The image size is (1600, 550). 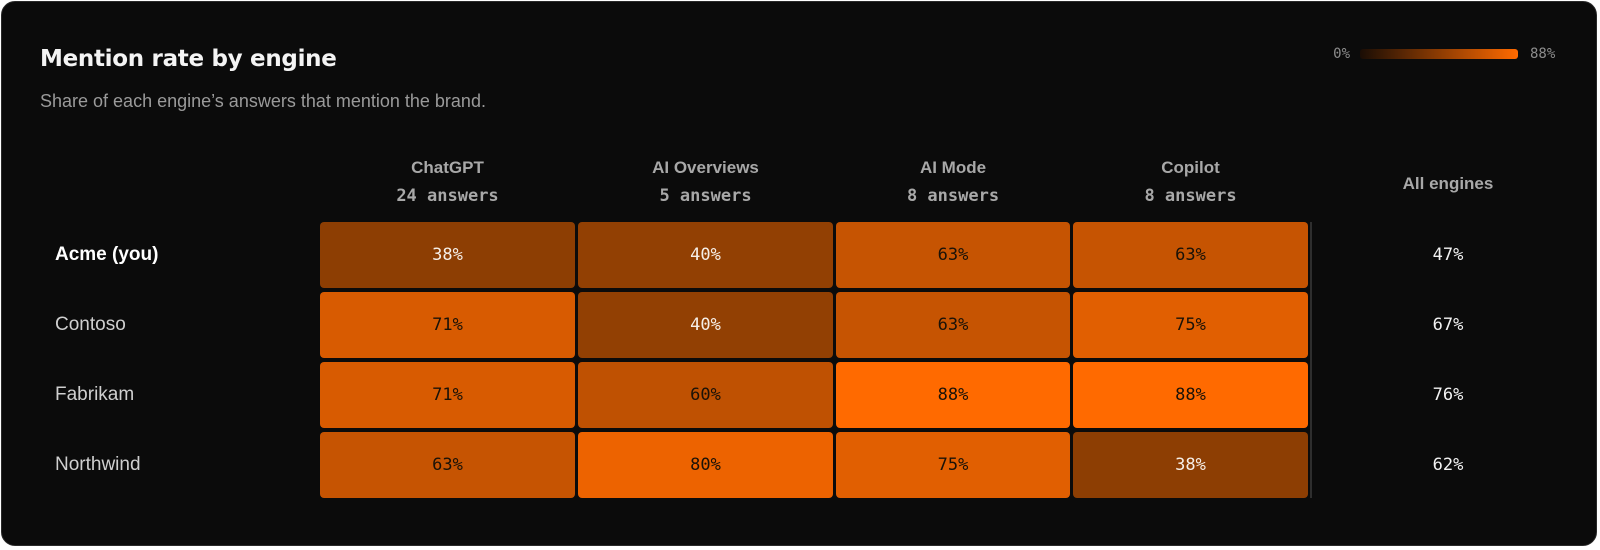 I want to click on column-header-chatgpt: ChatGPT 24 answers, so click(x=447, y=182).